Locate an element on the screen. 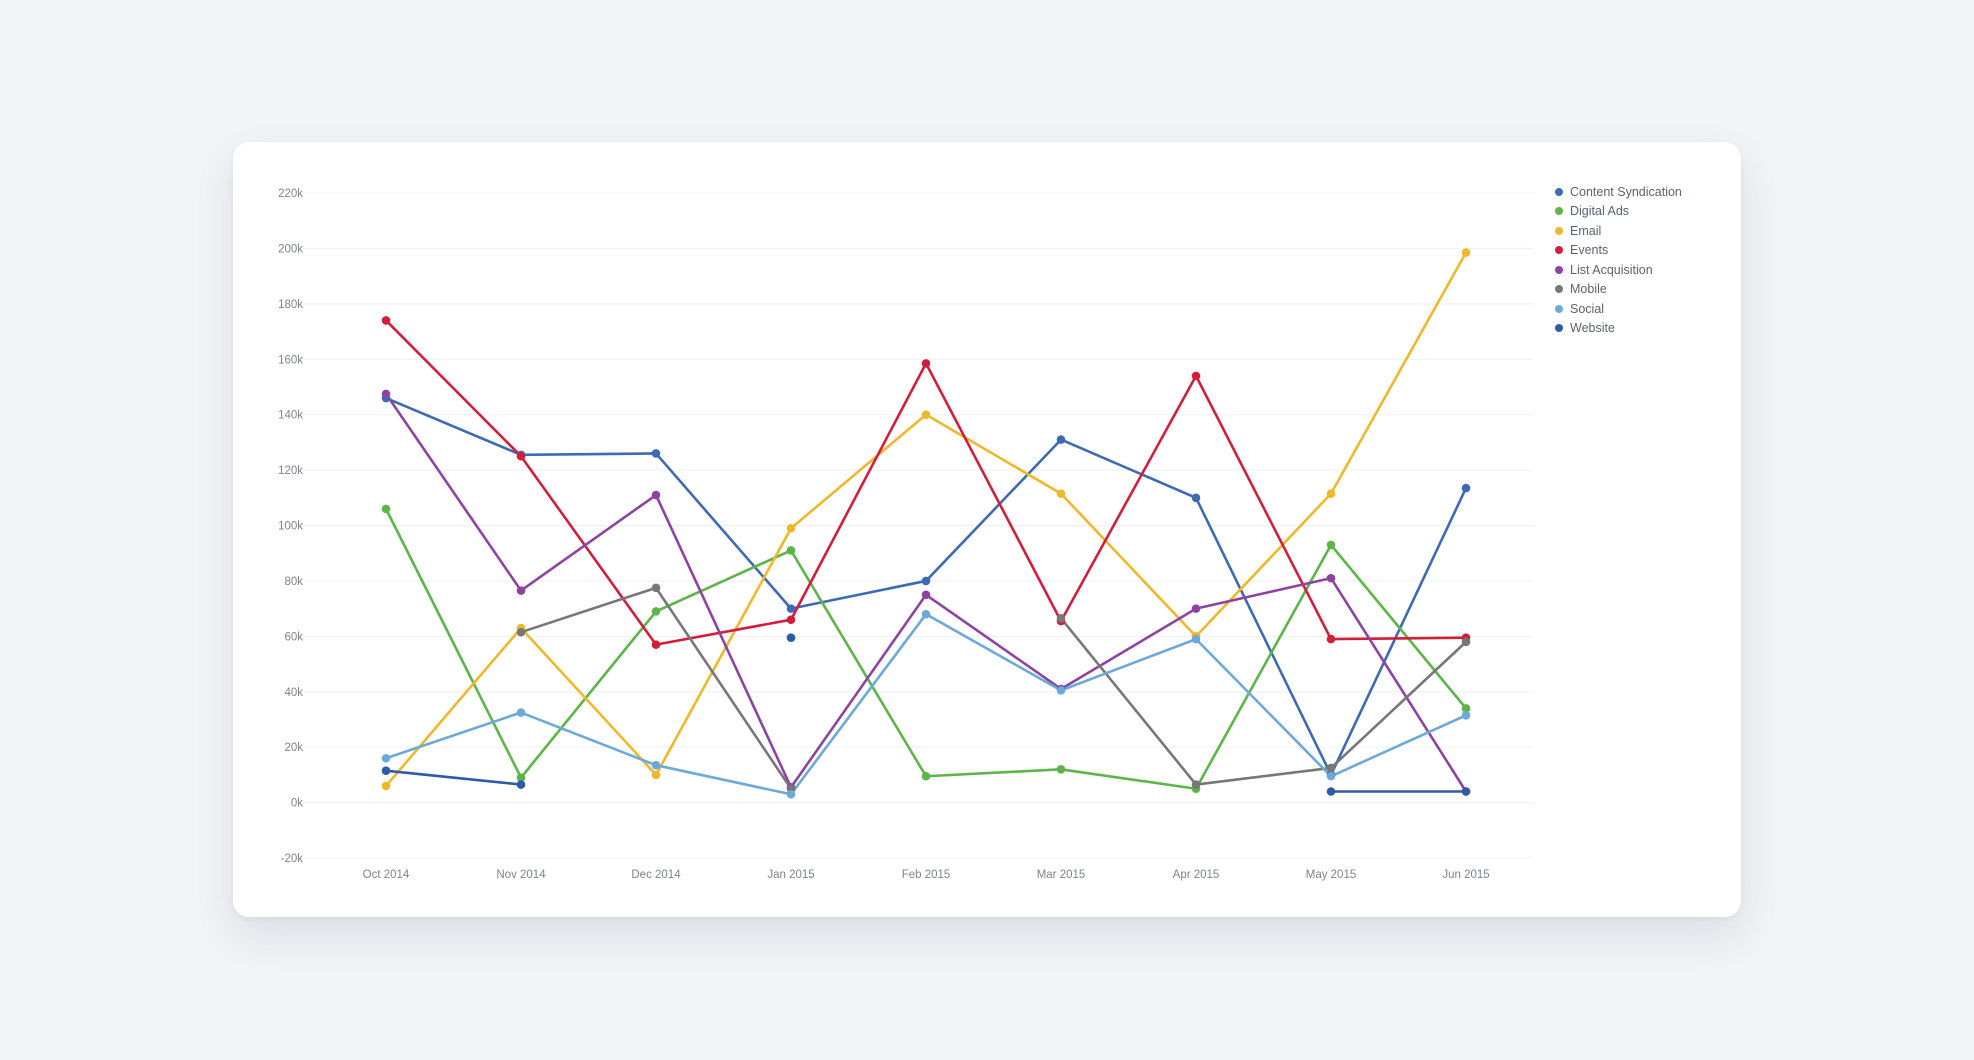 This screenshot has height=1060, width=1974. x-tick-label: May 2015 is located at coordinates (1331, 875).